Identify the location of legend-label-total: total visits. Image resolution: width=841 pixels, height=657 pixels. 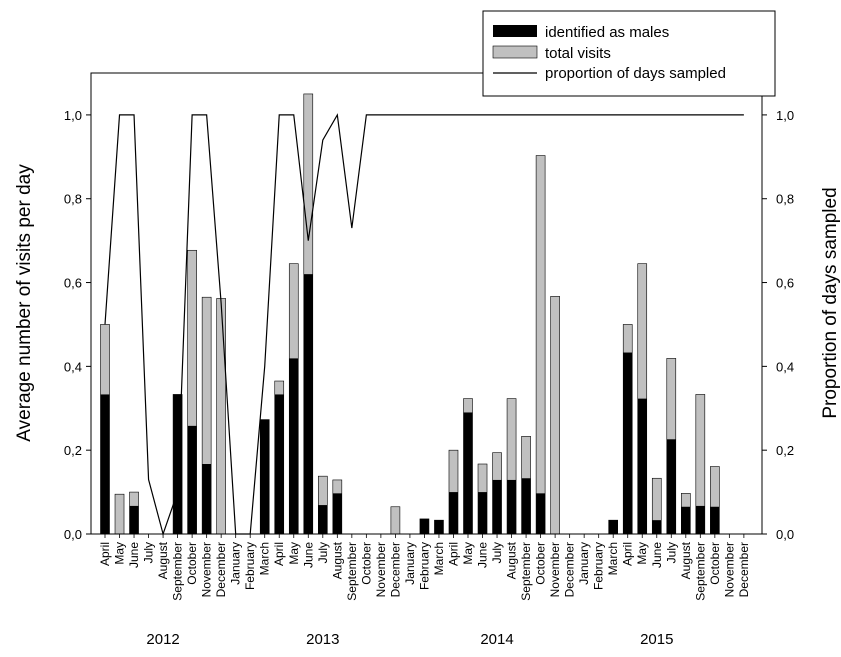
(578, 53).